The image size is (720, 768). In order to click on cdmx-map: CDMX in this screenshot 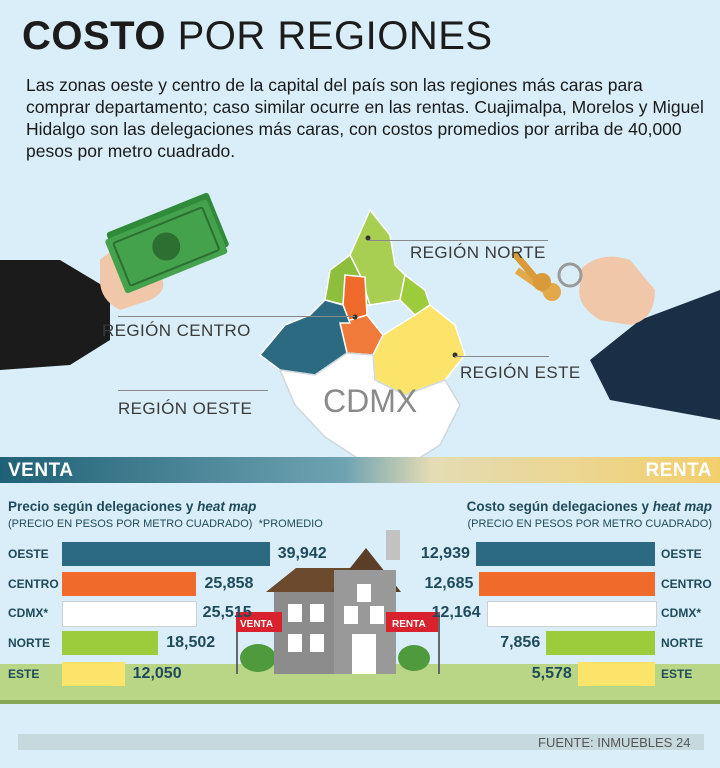, I will do `click(362, 338)`.